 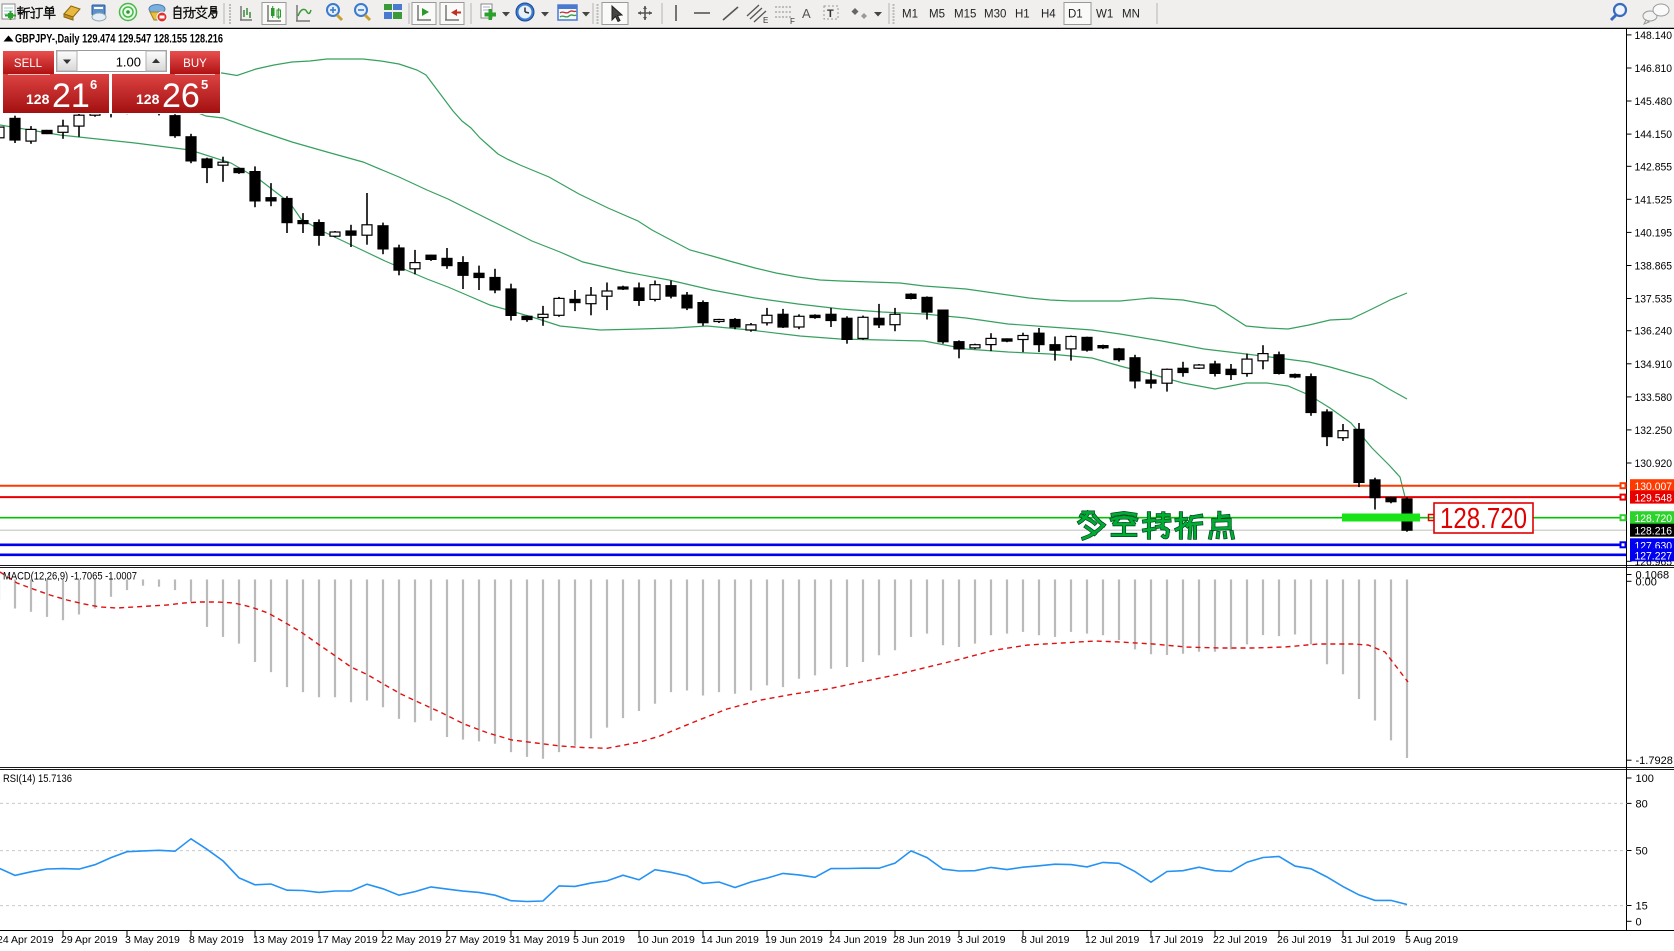 I want to click on svg-text: 148.140, so click(x=1654, y=36).